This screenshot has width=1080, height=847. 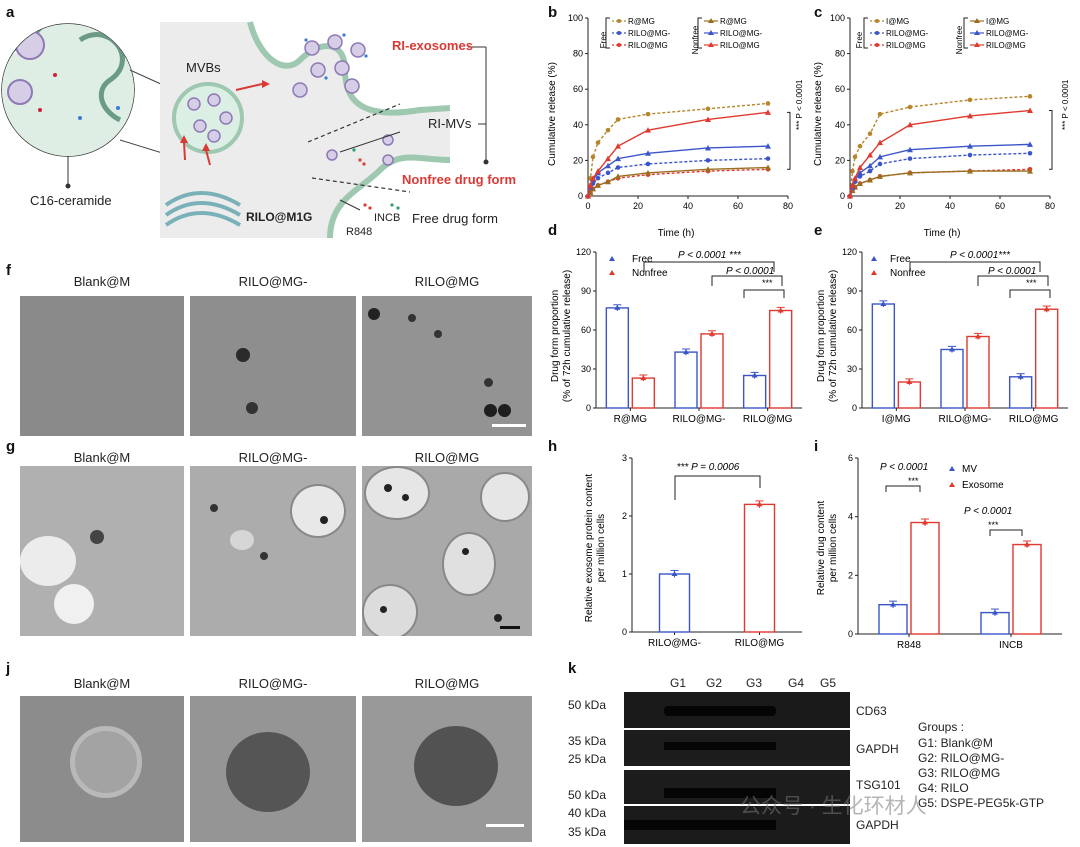 I want to click on scale-bar-g, so click(x=510, y=627).